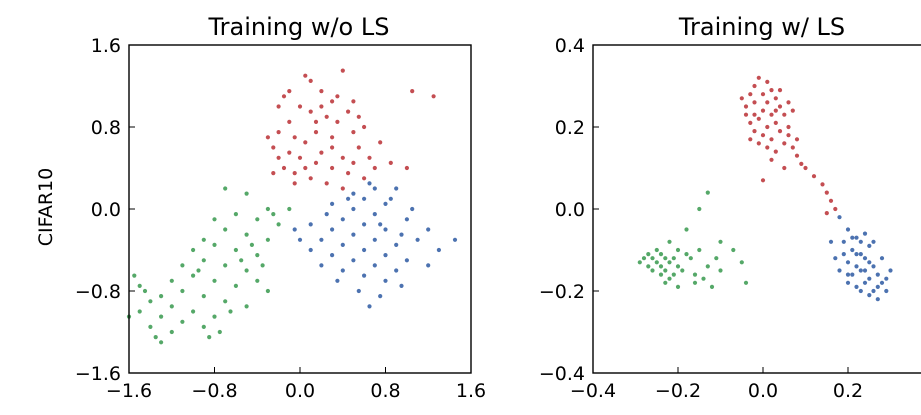  I want to click on y-tick-label: 0.0, so click(570, 210).